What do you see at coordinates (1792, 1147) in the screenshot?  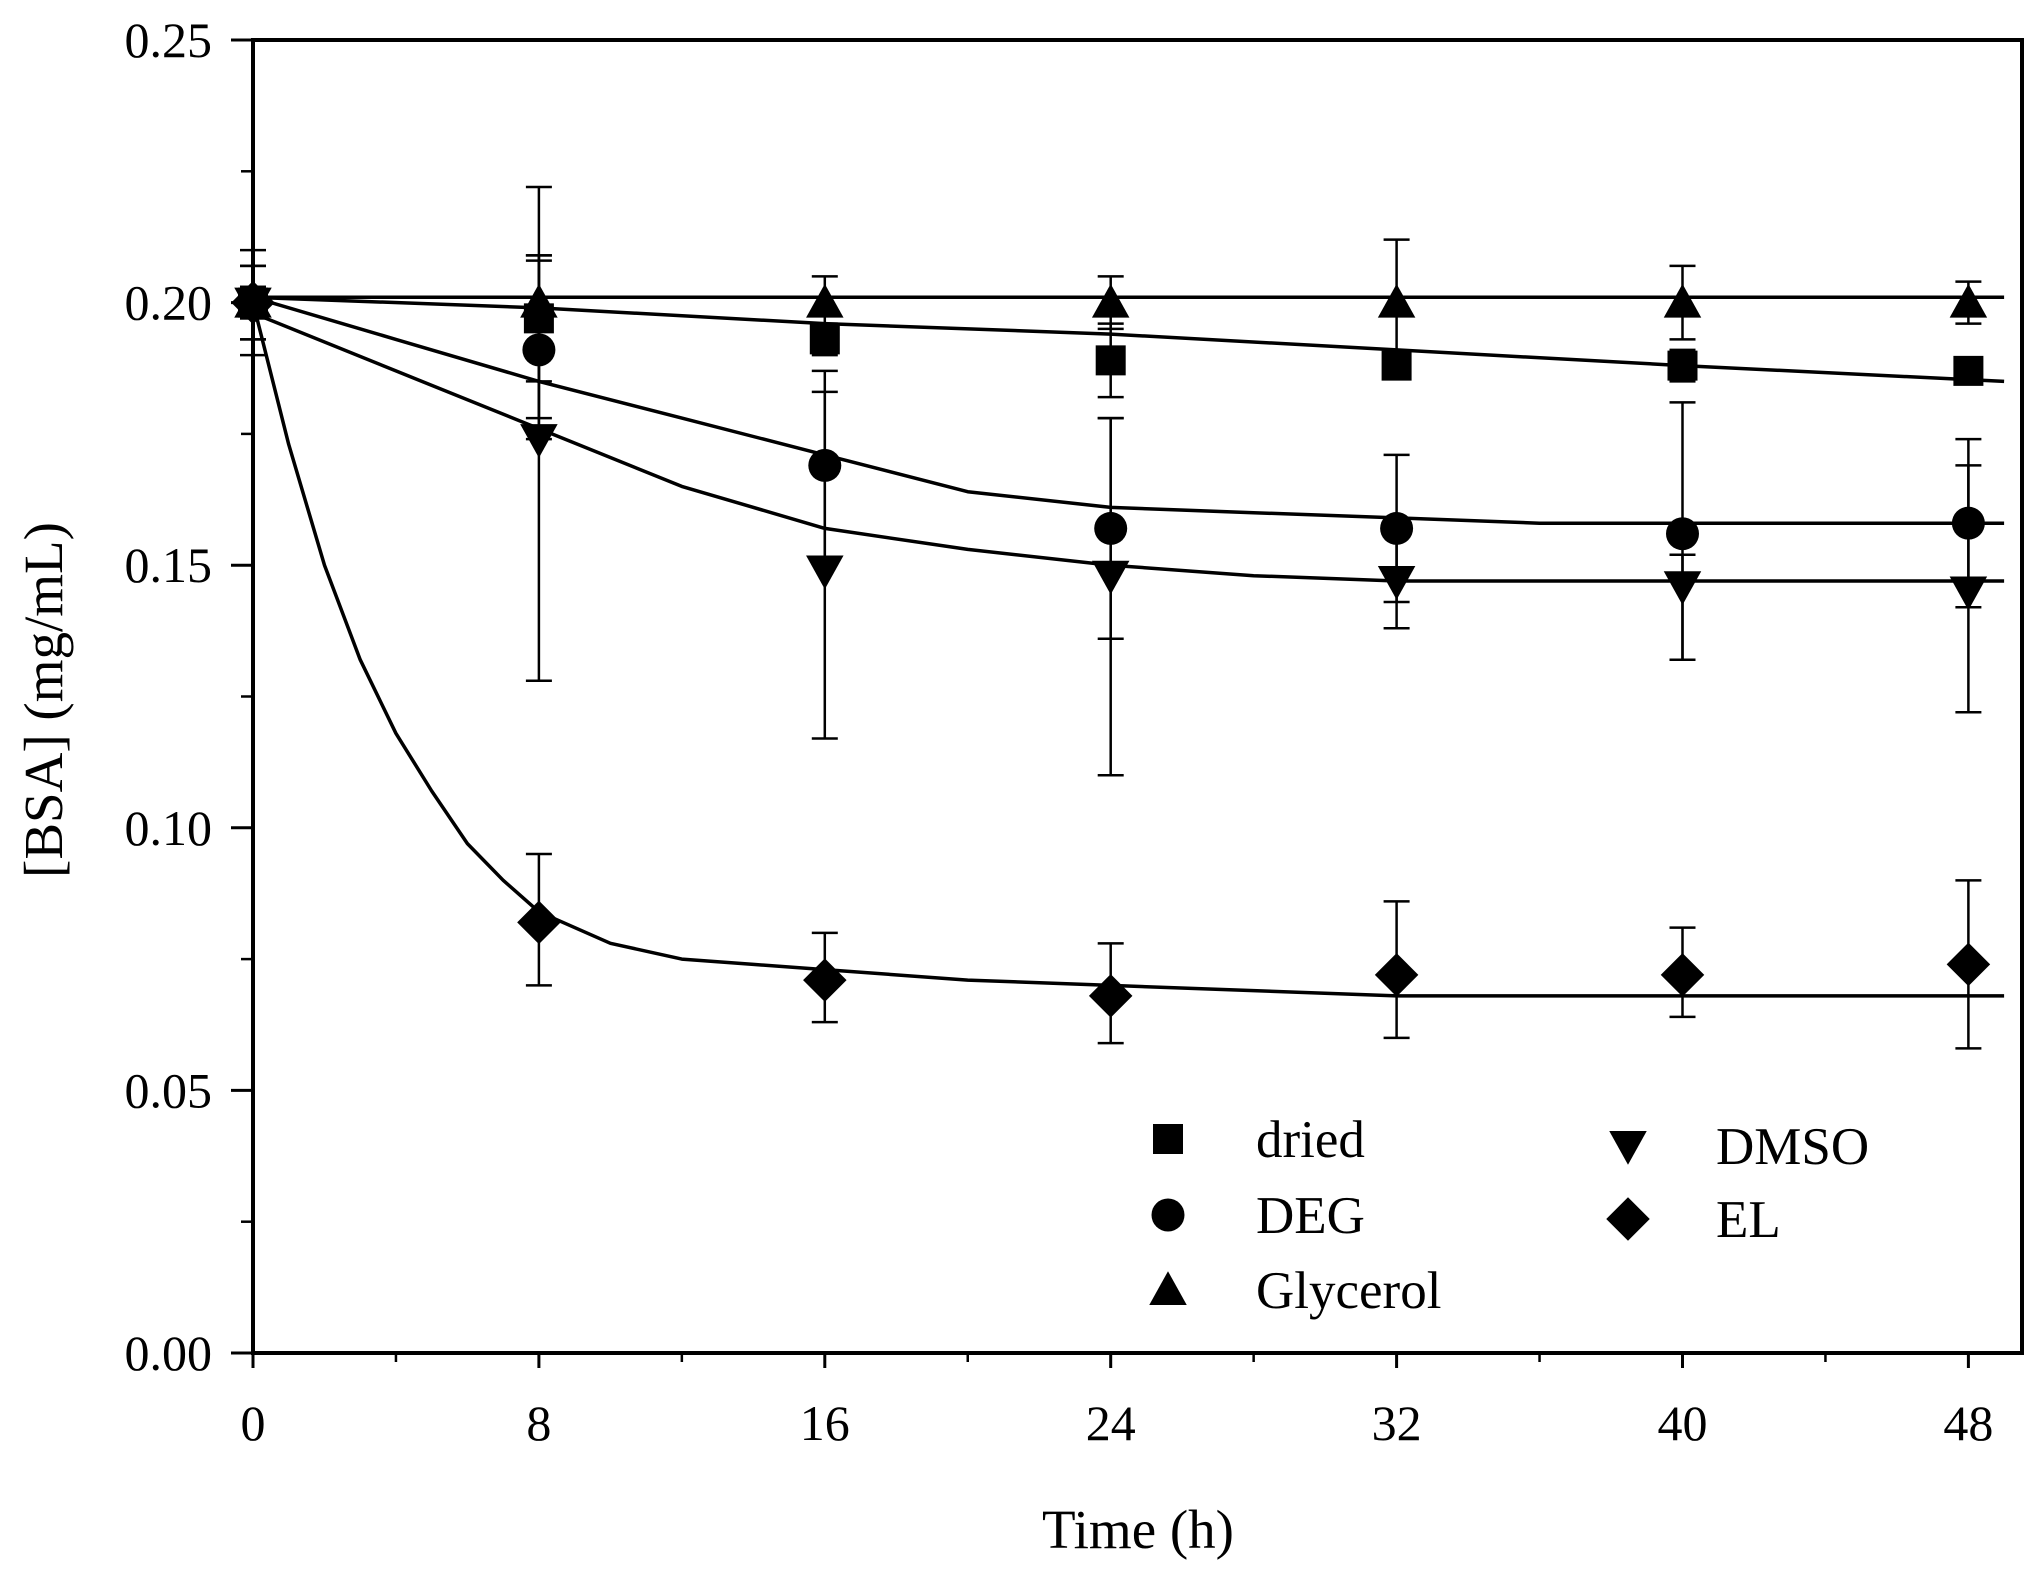 I see `legend-label-dmso: DMSO` at bounding box center [1792, 1147].